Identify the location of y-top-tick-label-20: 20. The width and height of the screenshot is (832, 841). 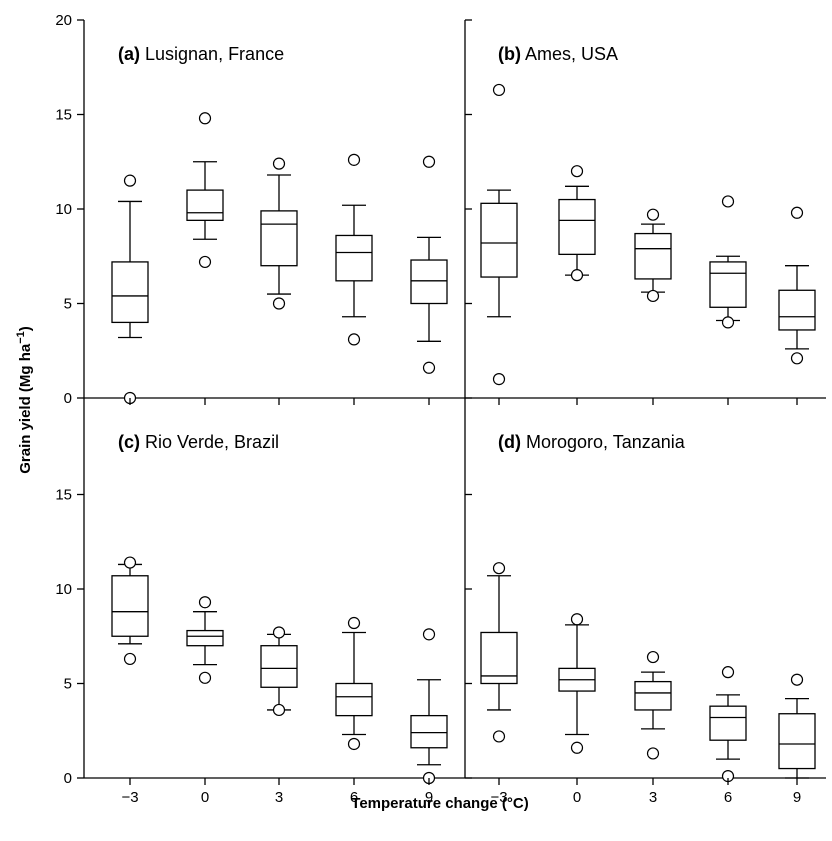
(63, 20).